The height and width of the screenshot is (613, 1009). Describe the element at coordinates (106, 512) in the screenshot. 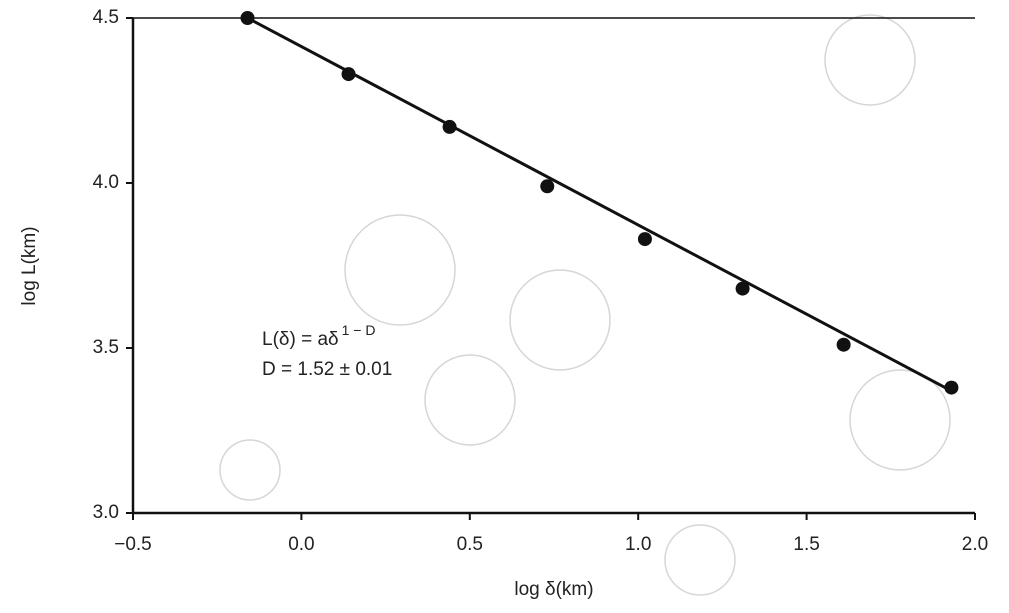

I see `y-tick-label: 3.0` at that location.